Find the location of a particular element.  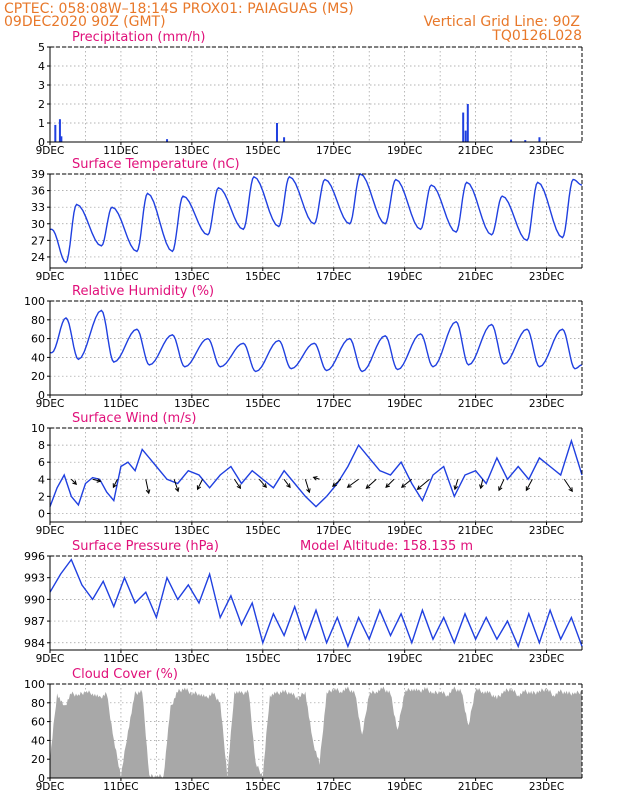

rh-ytick-label: 80 is located at coordinates (38, 320).